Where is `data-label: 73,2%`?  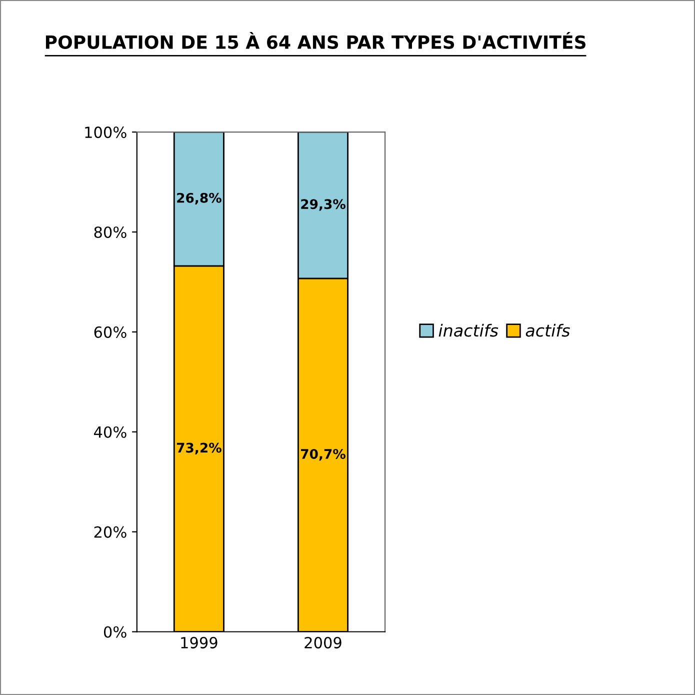 data-label: 73,2% is located at coordinates (199, 448).